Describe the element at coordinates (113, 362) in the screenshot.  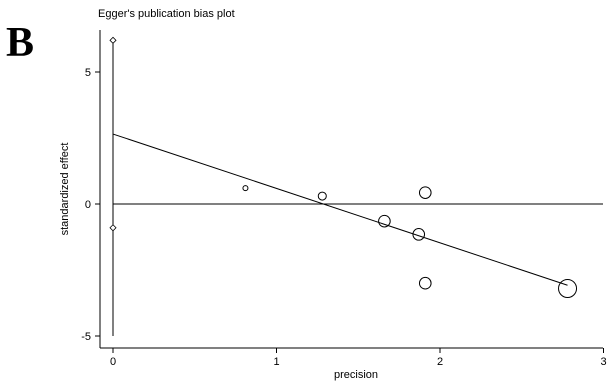
I see `x-tick-label: 0` at that location.